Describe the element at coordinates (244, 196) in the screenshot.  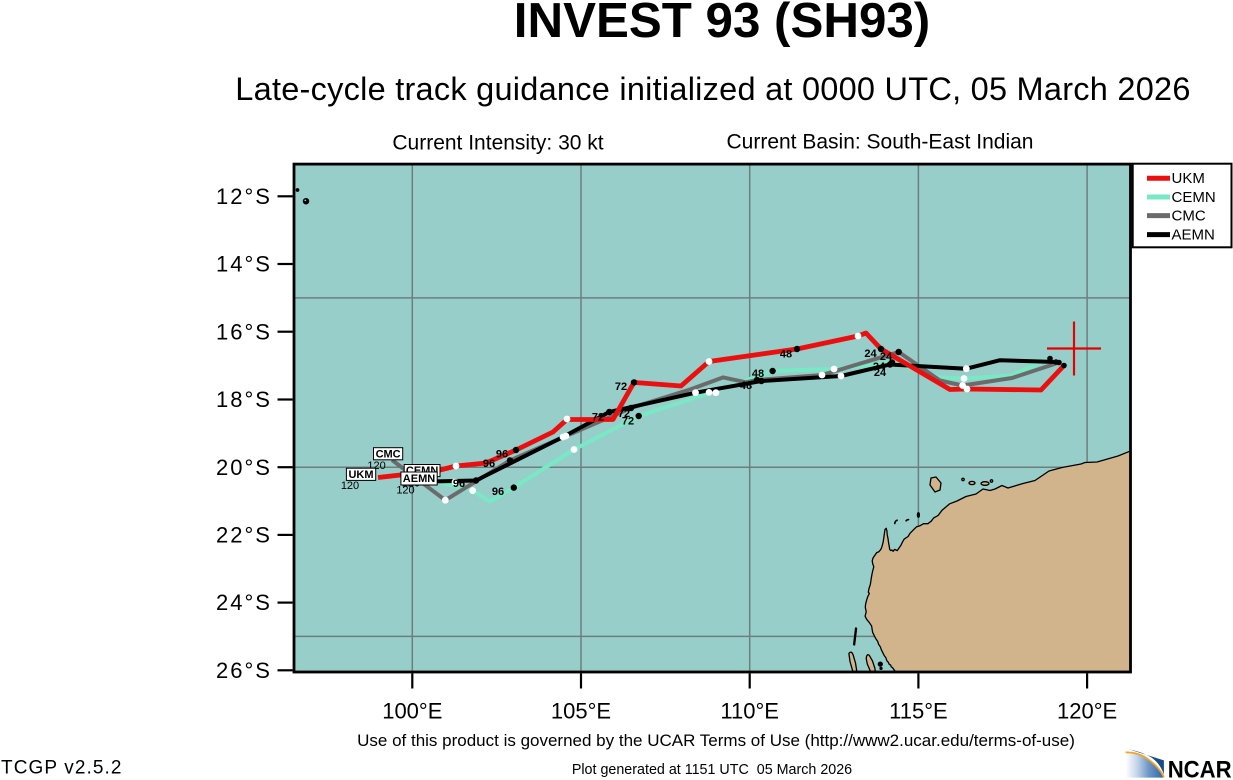
I see `svg-text: 12°S` at that location.